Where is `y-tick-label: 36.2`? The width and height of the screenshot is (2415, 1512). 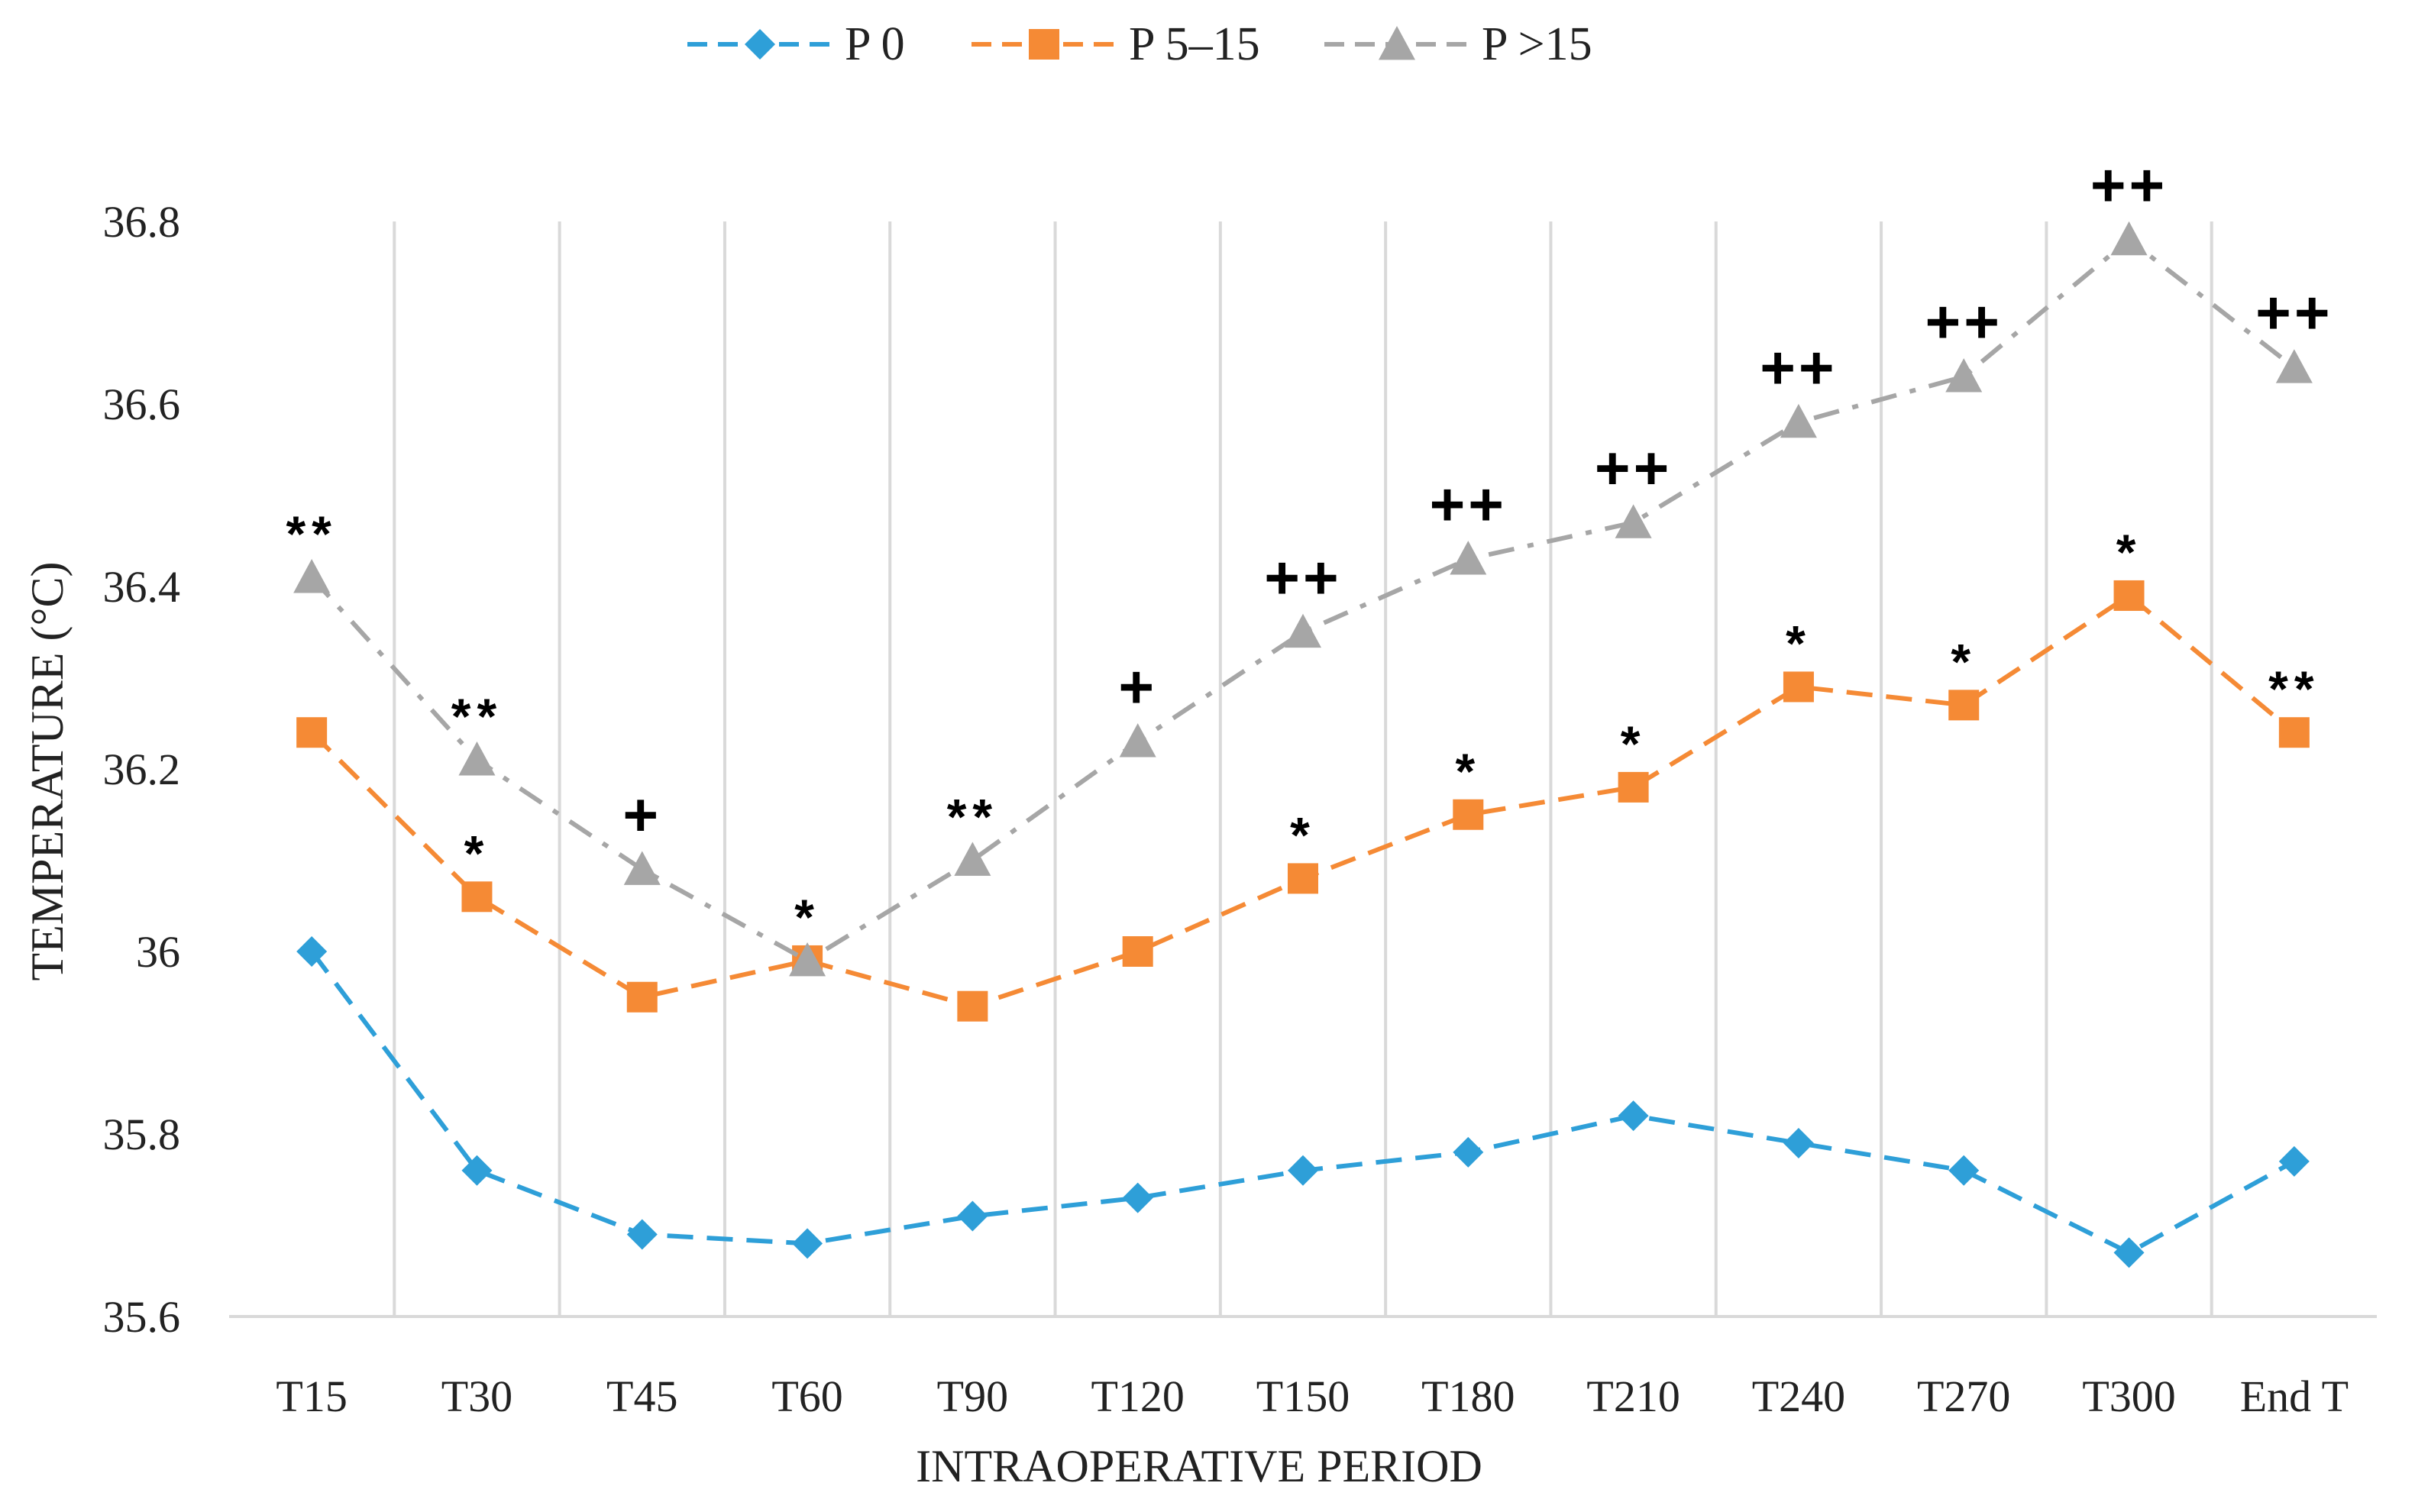 y-tick-label: 36.2 is located at coordinates (142, 769).